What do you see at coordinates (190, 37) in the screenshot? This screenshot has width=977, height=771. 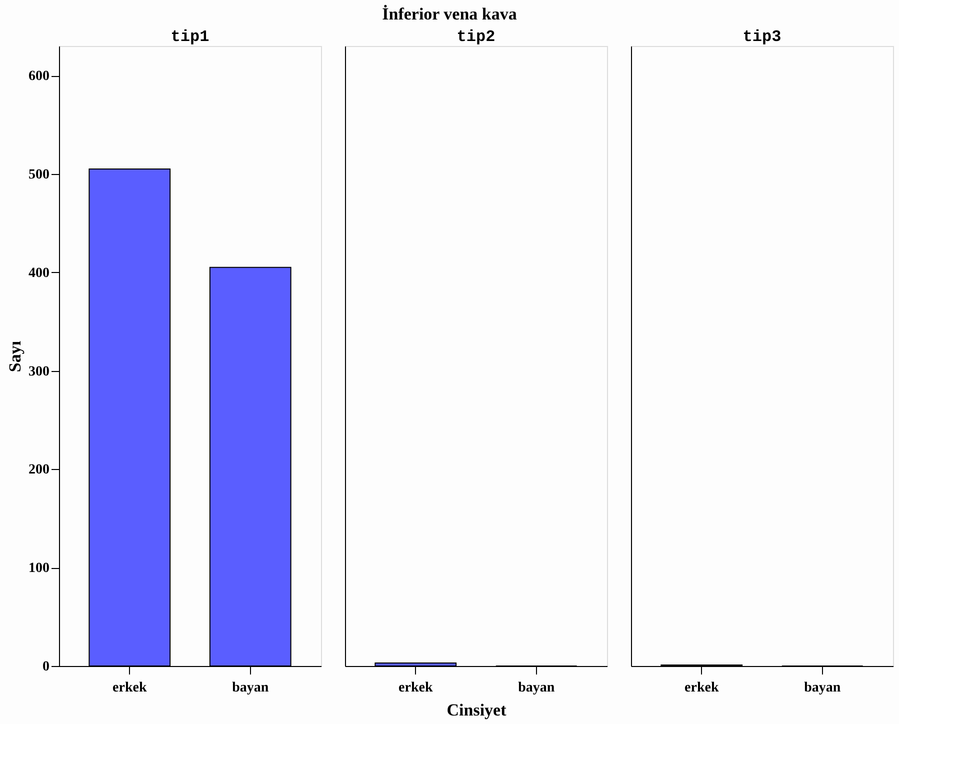 I see `chart-title: tip1` at bounding box center [190, 37].